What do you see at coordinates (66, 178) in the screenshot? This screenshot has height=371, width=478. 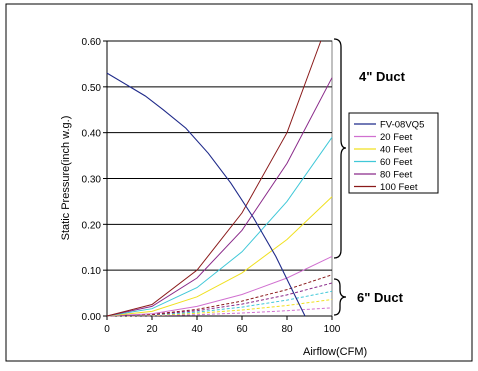 I see `y-axis-label: Static Pressure(inch w.g.)` at bounding box center [66, 178].